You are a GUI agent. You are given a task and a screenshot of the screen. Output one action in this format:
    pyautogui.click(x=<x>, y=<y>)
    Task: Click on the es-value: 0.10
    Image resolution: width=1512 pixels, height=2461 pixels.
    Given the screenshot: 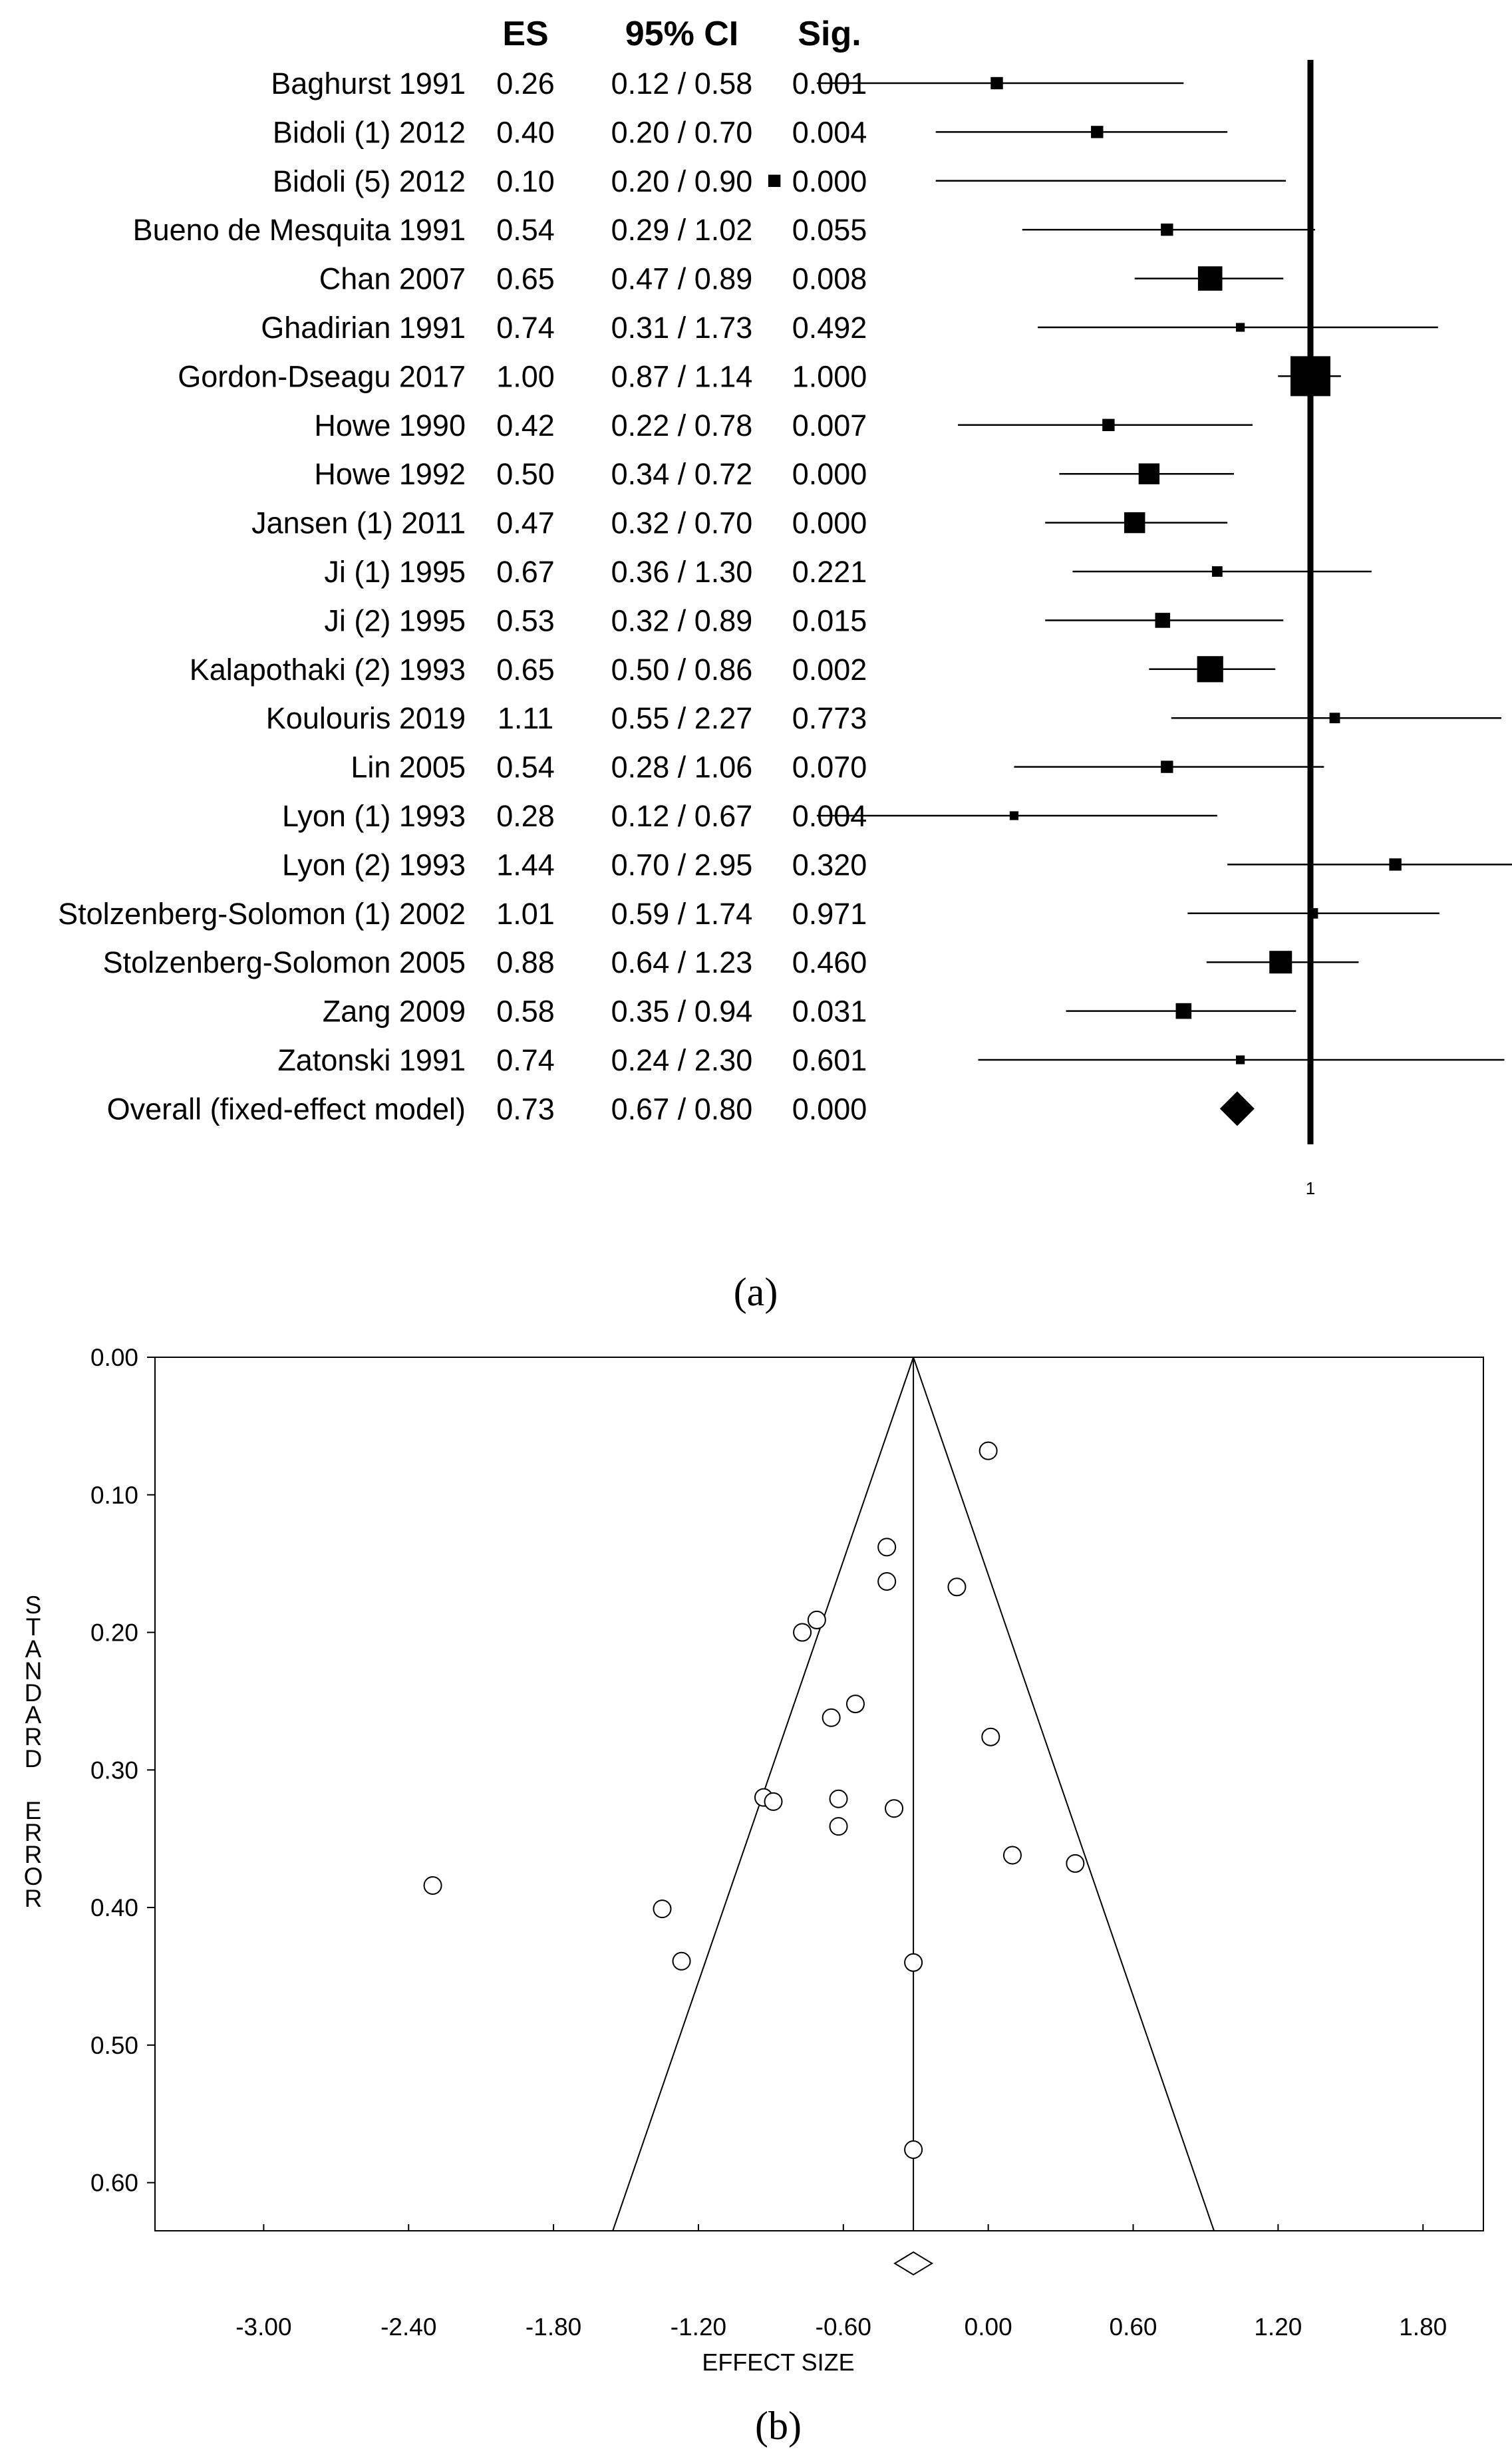 What is the action you would take?
    pyautogui.click(x=525, y=181)
    